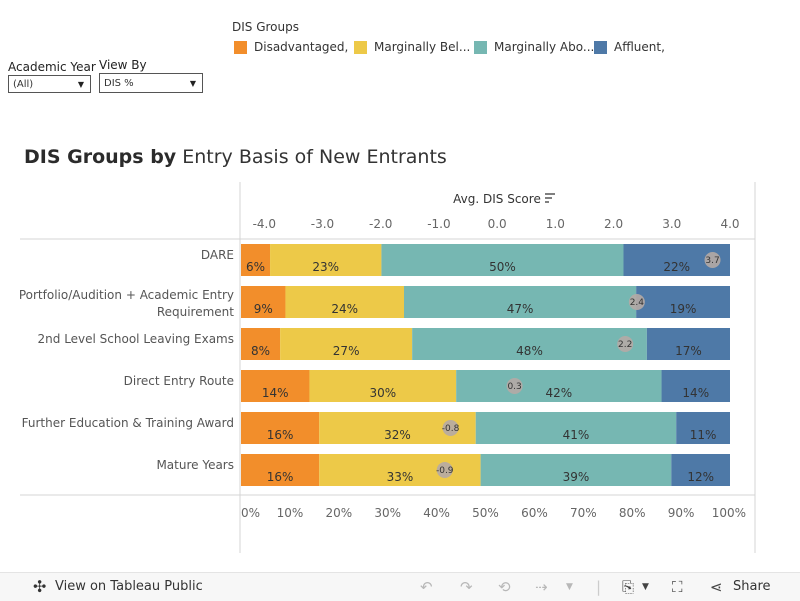 This screenshot has height=601, width=800. I want to click on share-icon: ⋖, so click(716, 587).